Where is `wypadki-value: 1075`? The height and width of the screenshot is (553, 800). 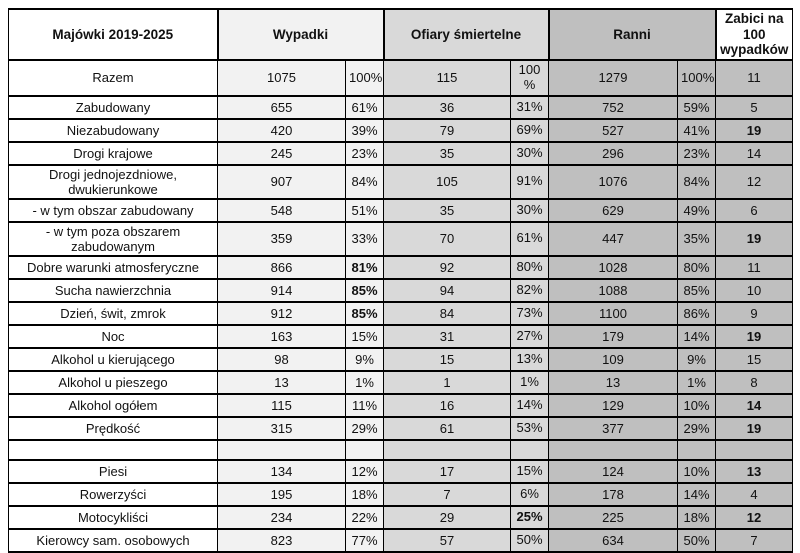 wypadki-value: 1075 is located at coordinates (281, 77).